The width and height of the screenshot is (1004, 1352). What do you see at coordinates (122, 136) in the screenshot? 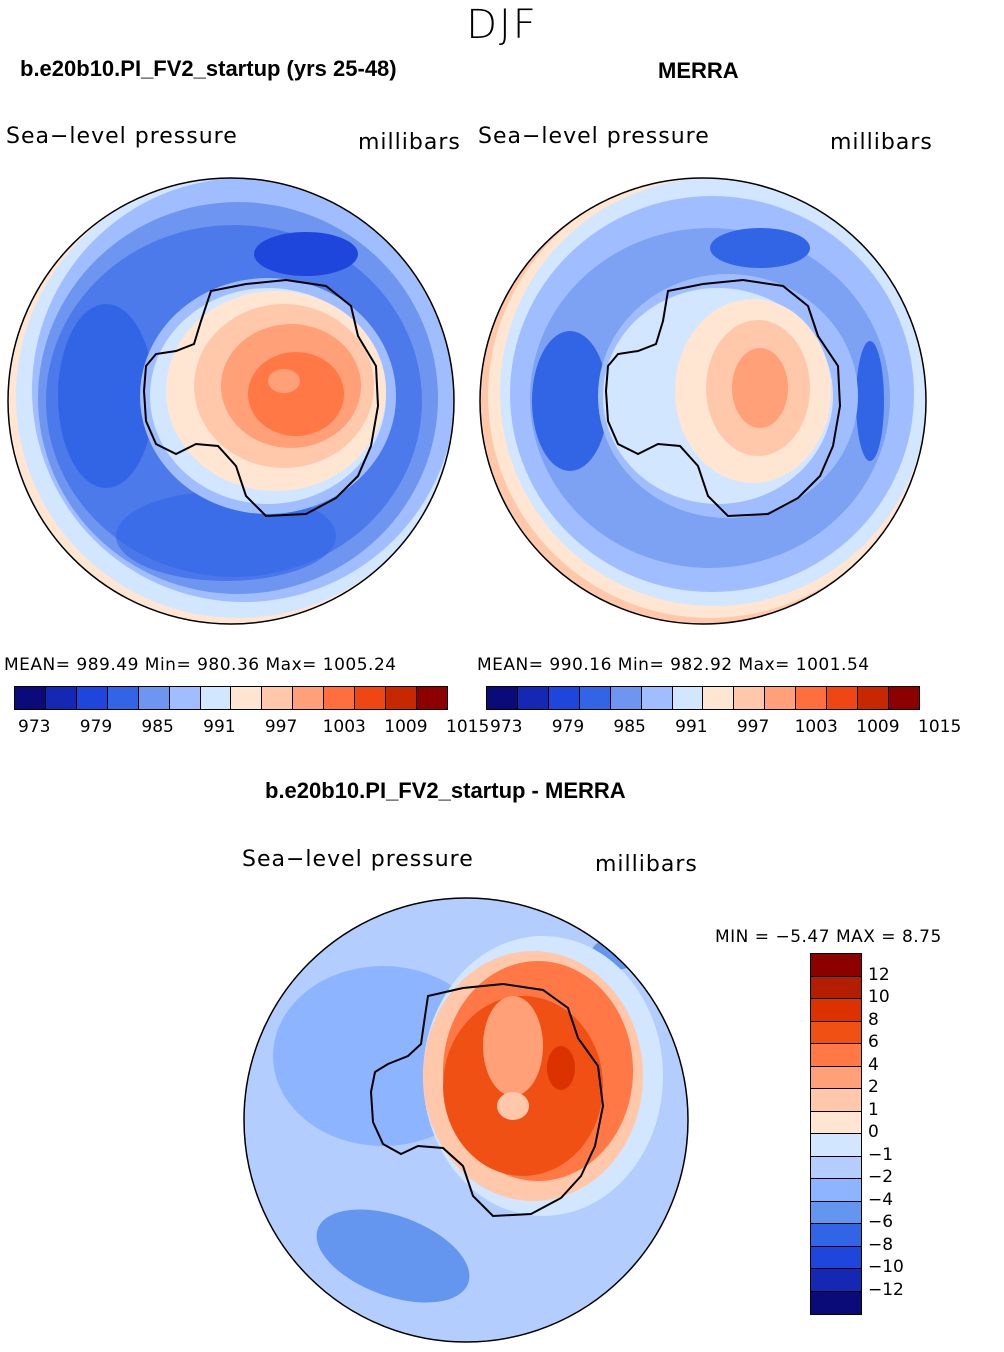
I see `model-field-label: Sea−level pressure` at bounding box center [122, 136].